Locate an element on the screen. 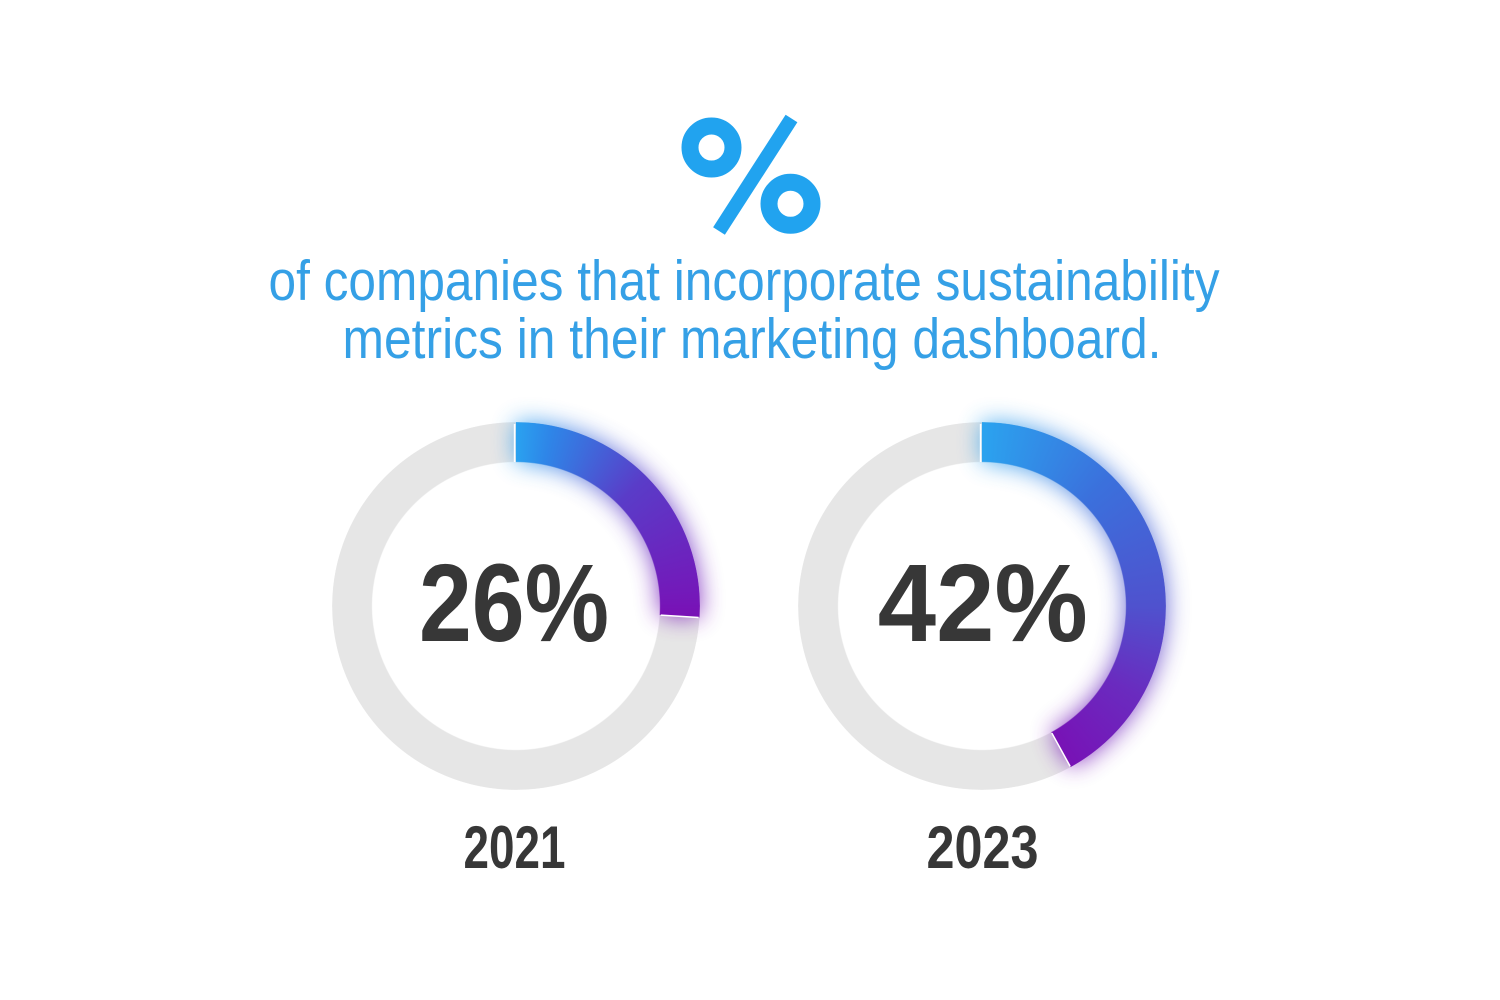 The image size is (1500, 1000). svg-text: 2021 is located at coordinates (515, 847).